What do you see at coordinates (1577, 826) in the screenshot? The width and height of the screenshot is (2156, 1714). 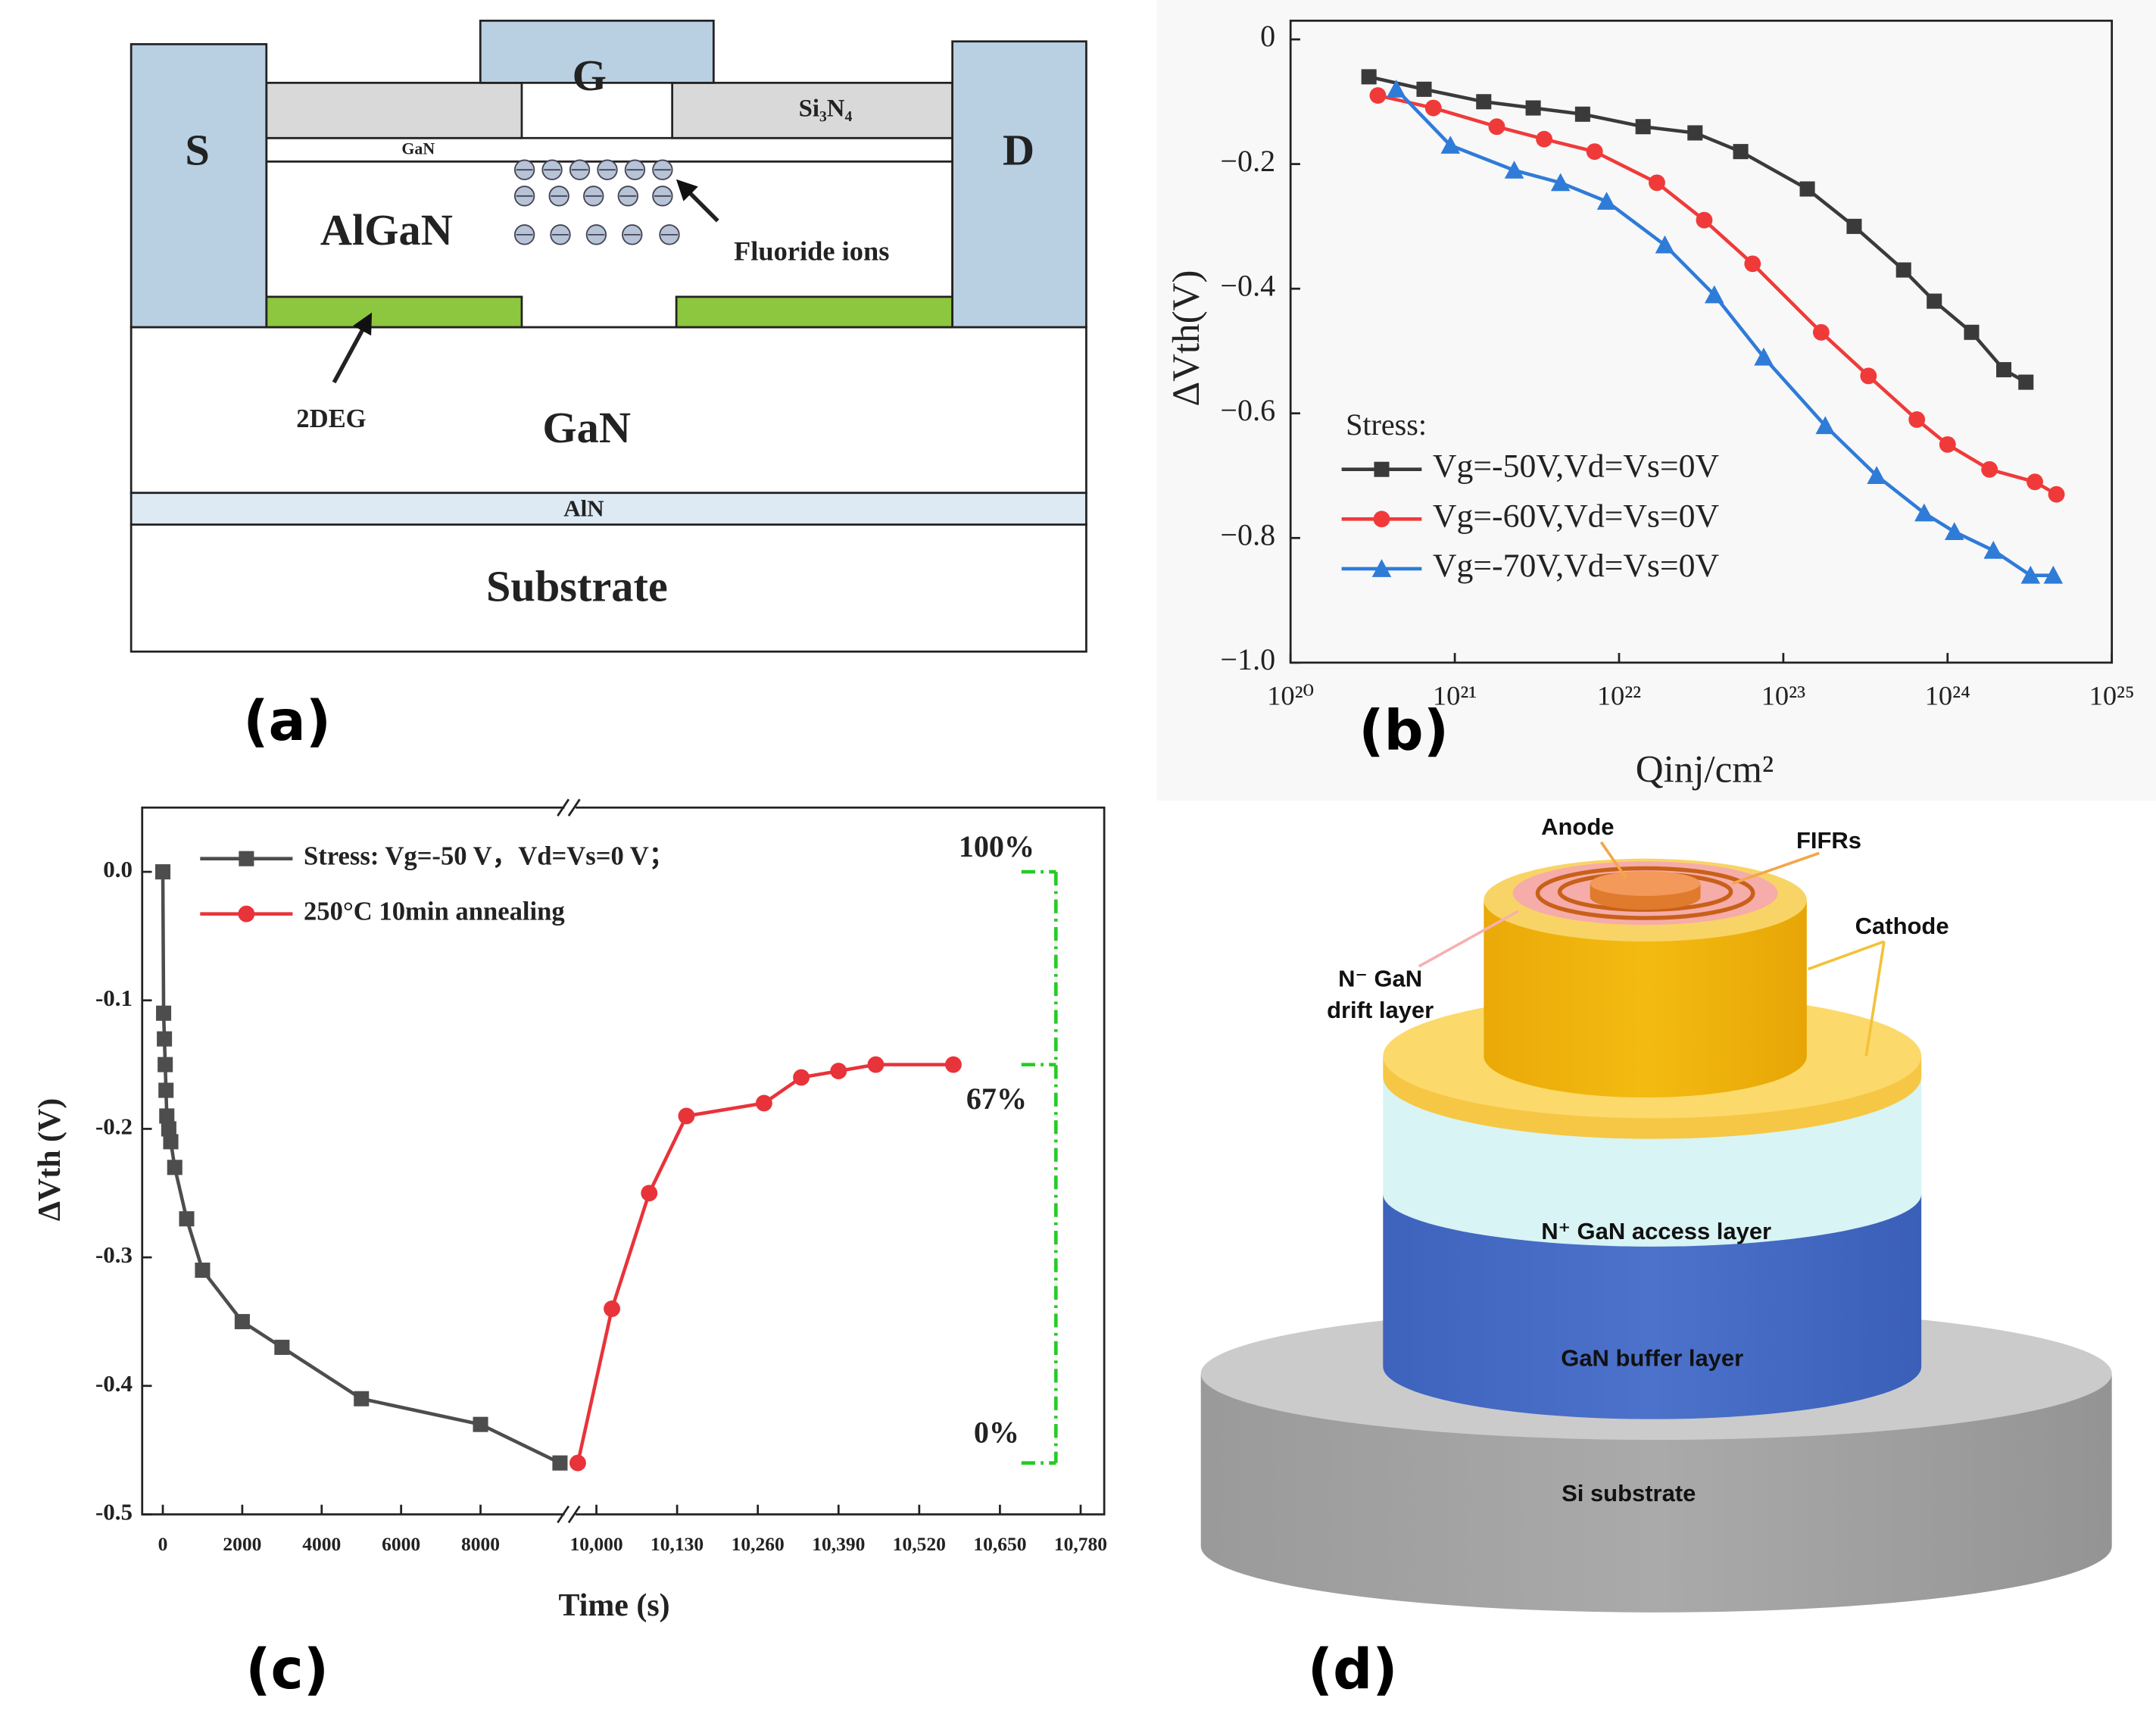 I see `anode-label: Anode` at bounding box center [1577, 826].